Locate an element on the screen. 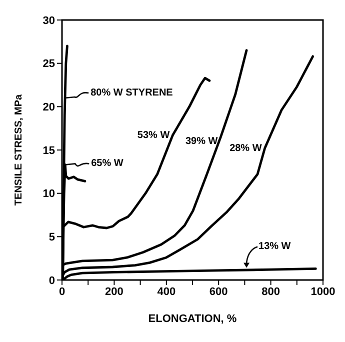 The image size is (345, 342). y-tick-label: 0 is located at coordinates (51, 280).